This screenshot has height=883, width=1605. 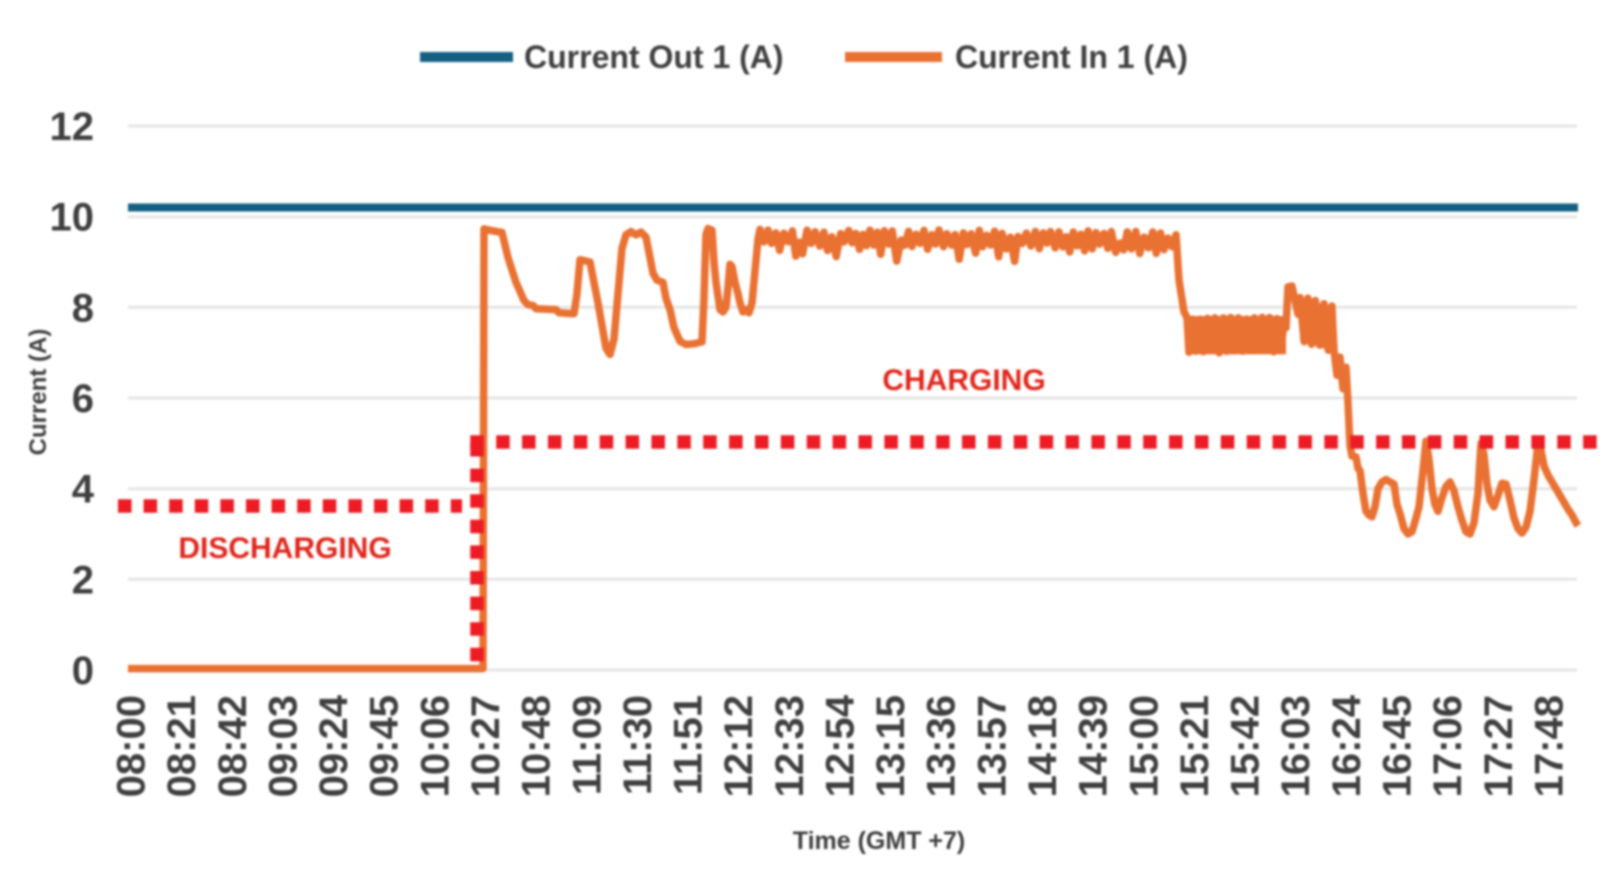 I want to click on svg-text: 08:21, so click(x=182, y=746).